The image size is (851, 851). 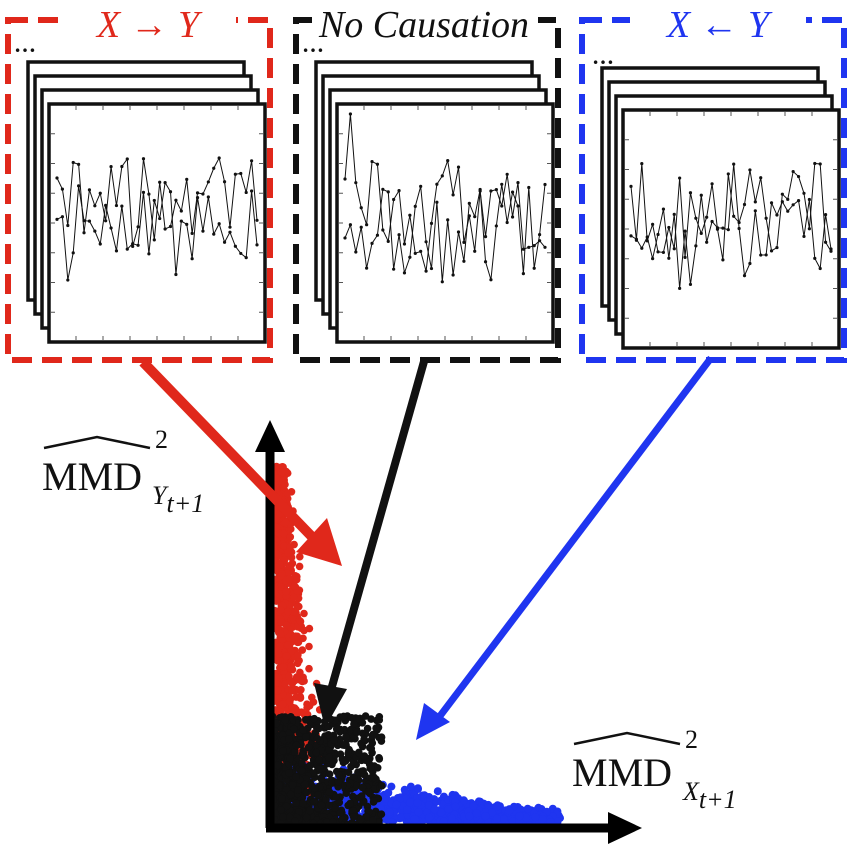 I want to click on y-axis-label: MMD 2 Yt+1, so click(x=123, y=471).